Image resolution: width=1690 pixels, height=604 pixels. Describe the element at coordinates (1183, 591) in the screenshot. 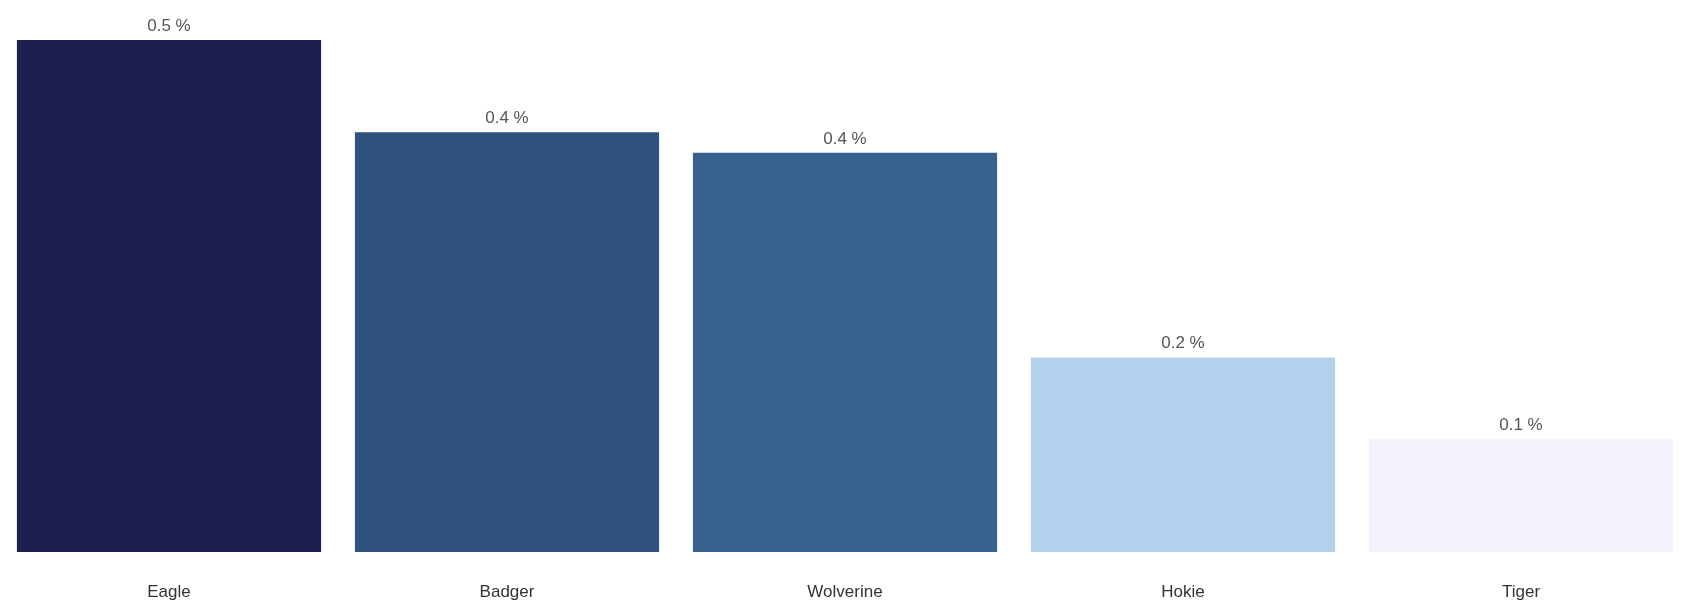

I see `x-tick-label: Hokie` at that location.